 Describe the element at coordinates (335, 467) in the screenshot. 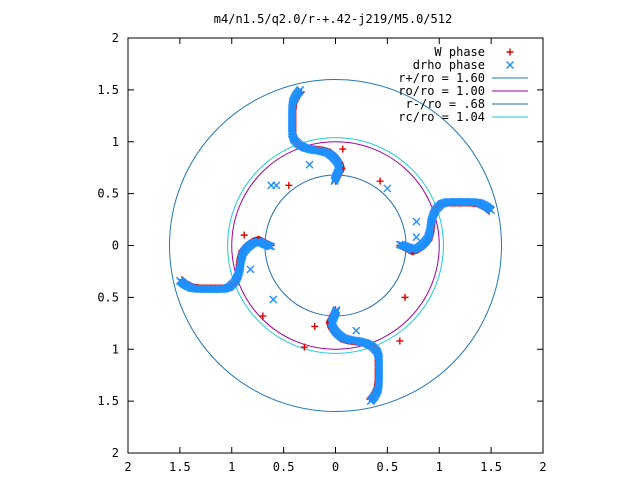

I see `x-tick-label: 0` at that location.